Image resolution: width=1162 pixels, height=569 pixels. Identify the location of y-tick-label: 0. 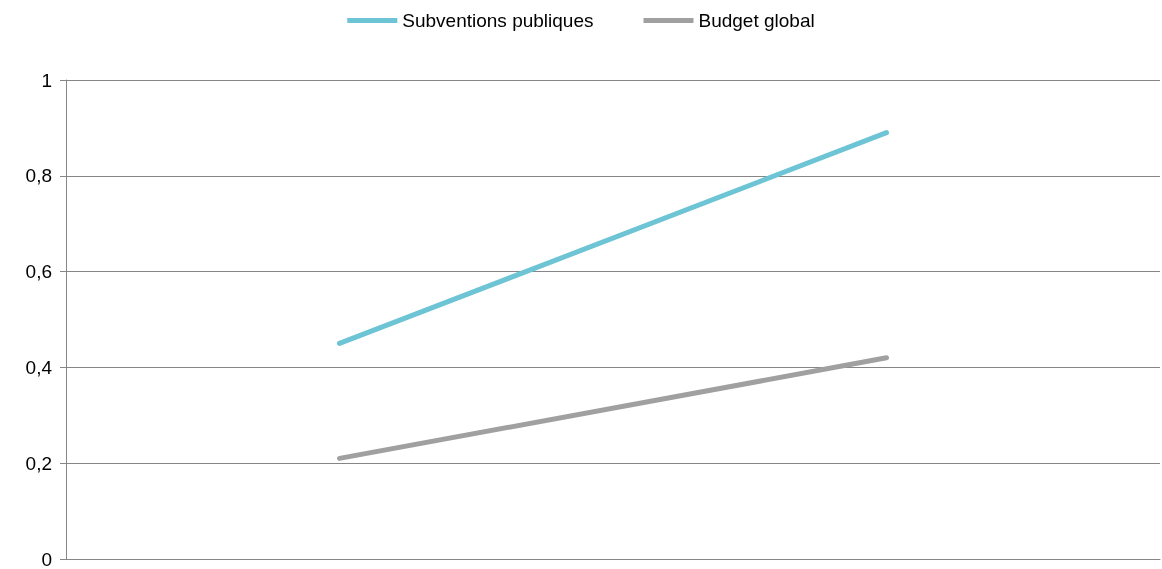
(46, 558).